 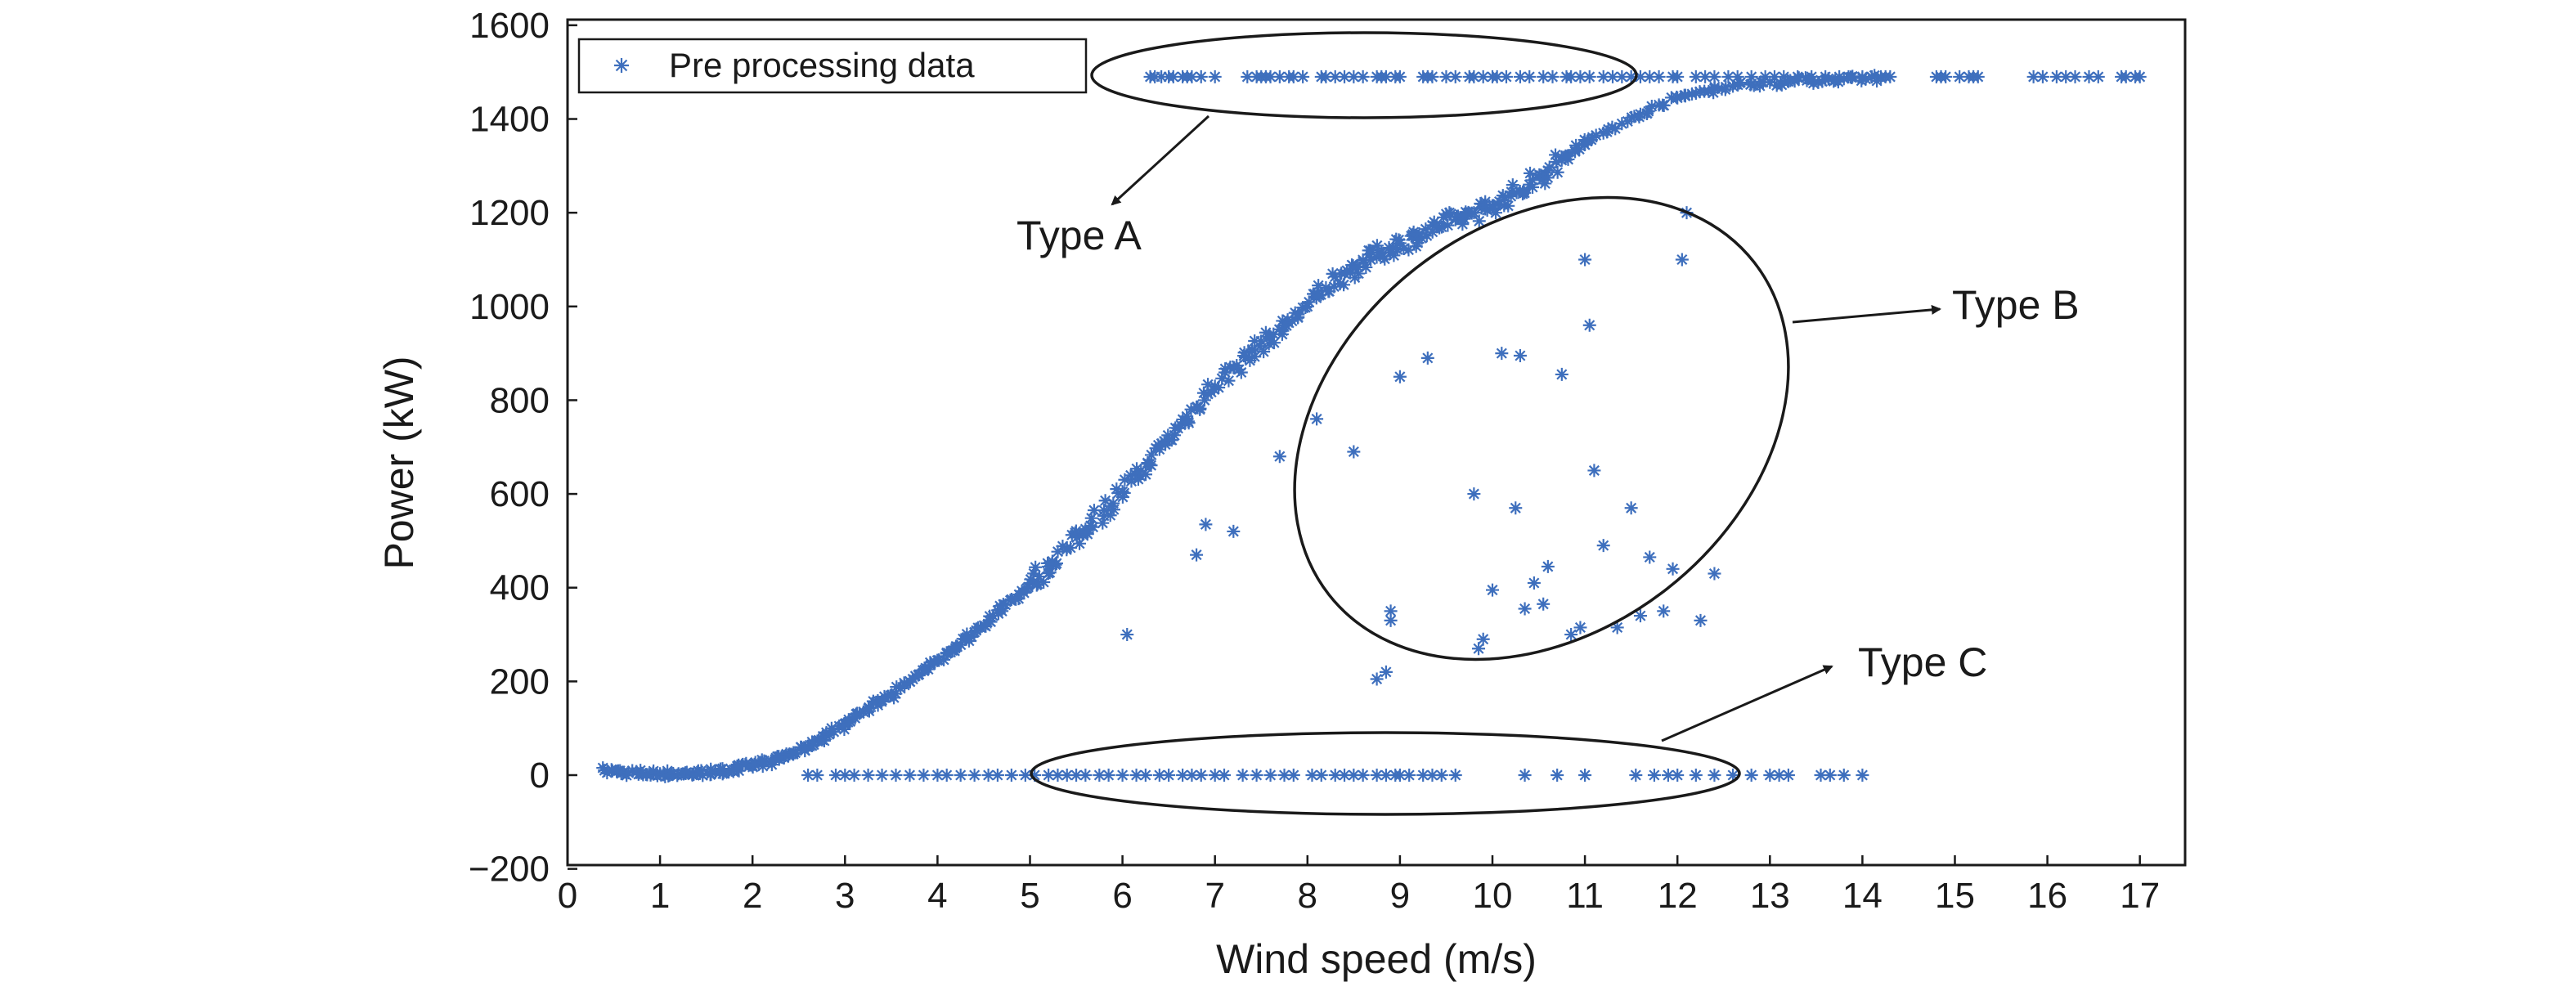 I want to click on x-tick-label: 13, so click(x=1770, y=896).